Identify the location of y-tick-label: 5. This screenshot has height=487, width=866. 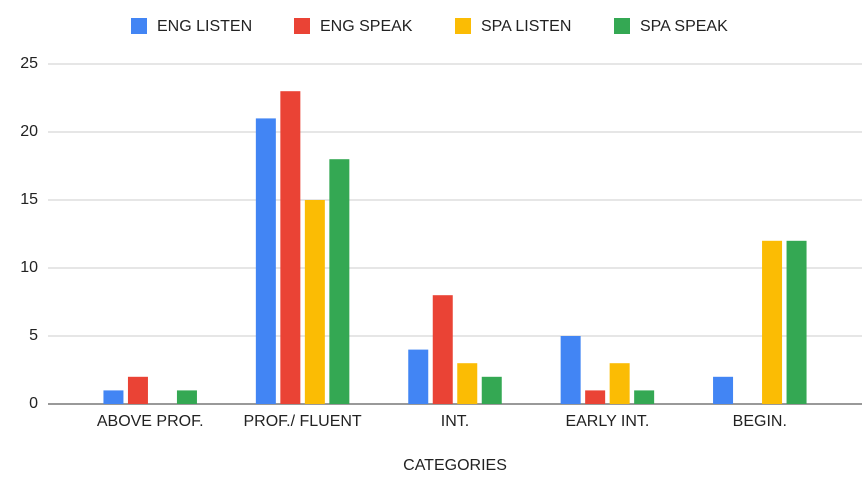
(33, 335).